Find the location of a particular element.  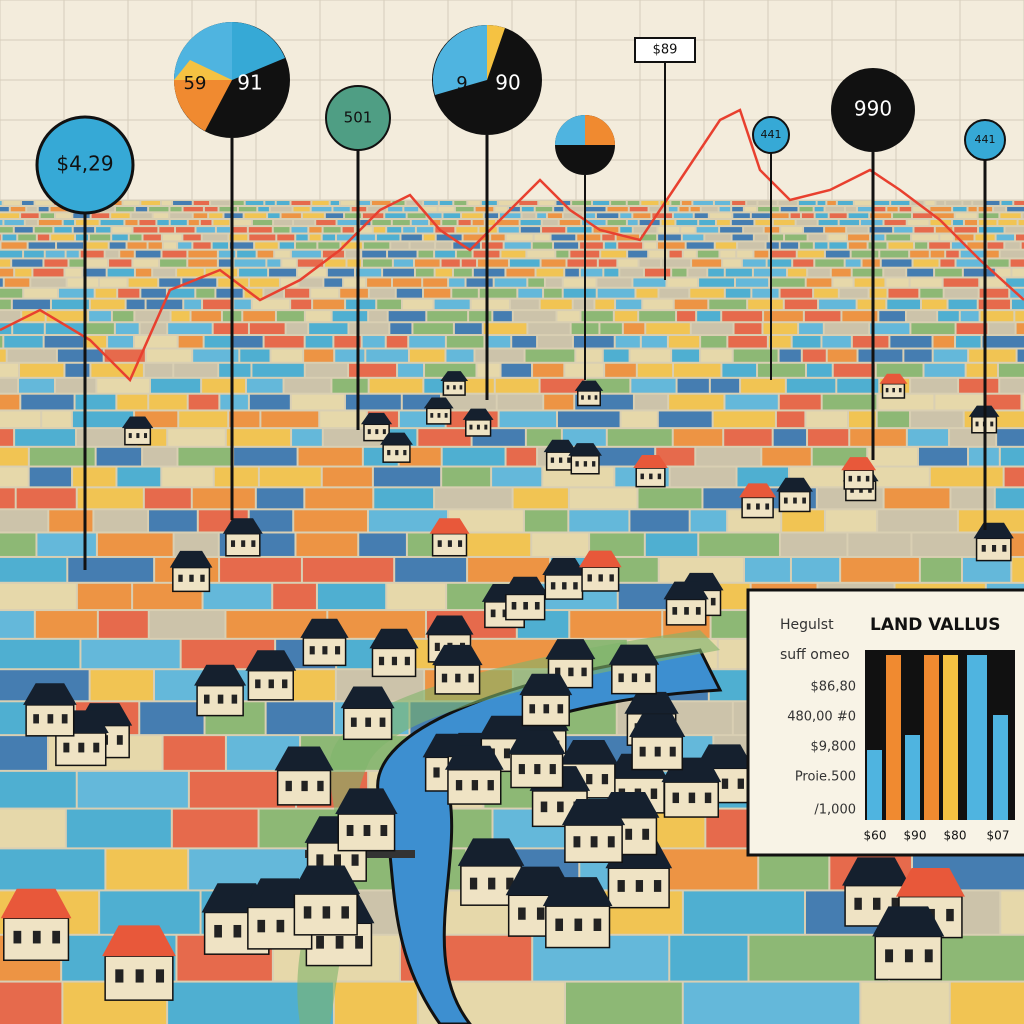

bar is located at coordinates (912, 777).